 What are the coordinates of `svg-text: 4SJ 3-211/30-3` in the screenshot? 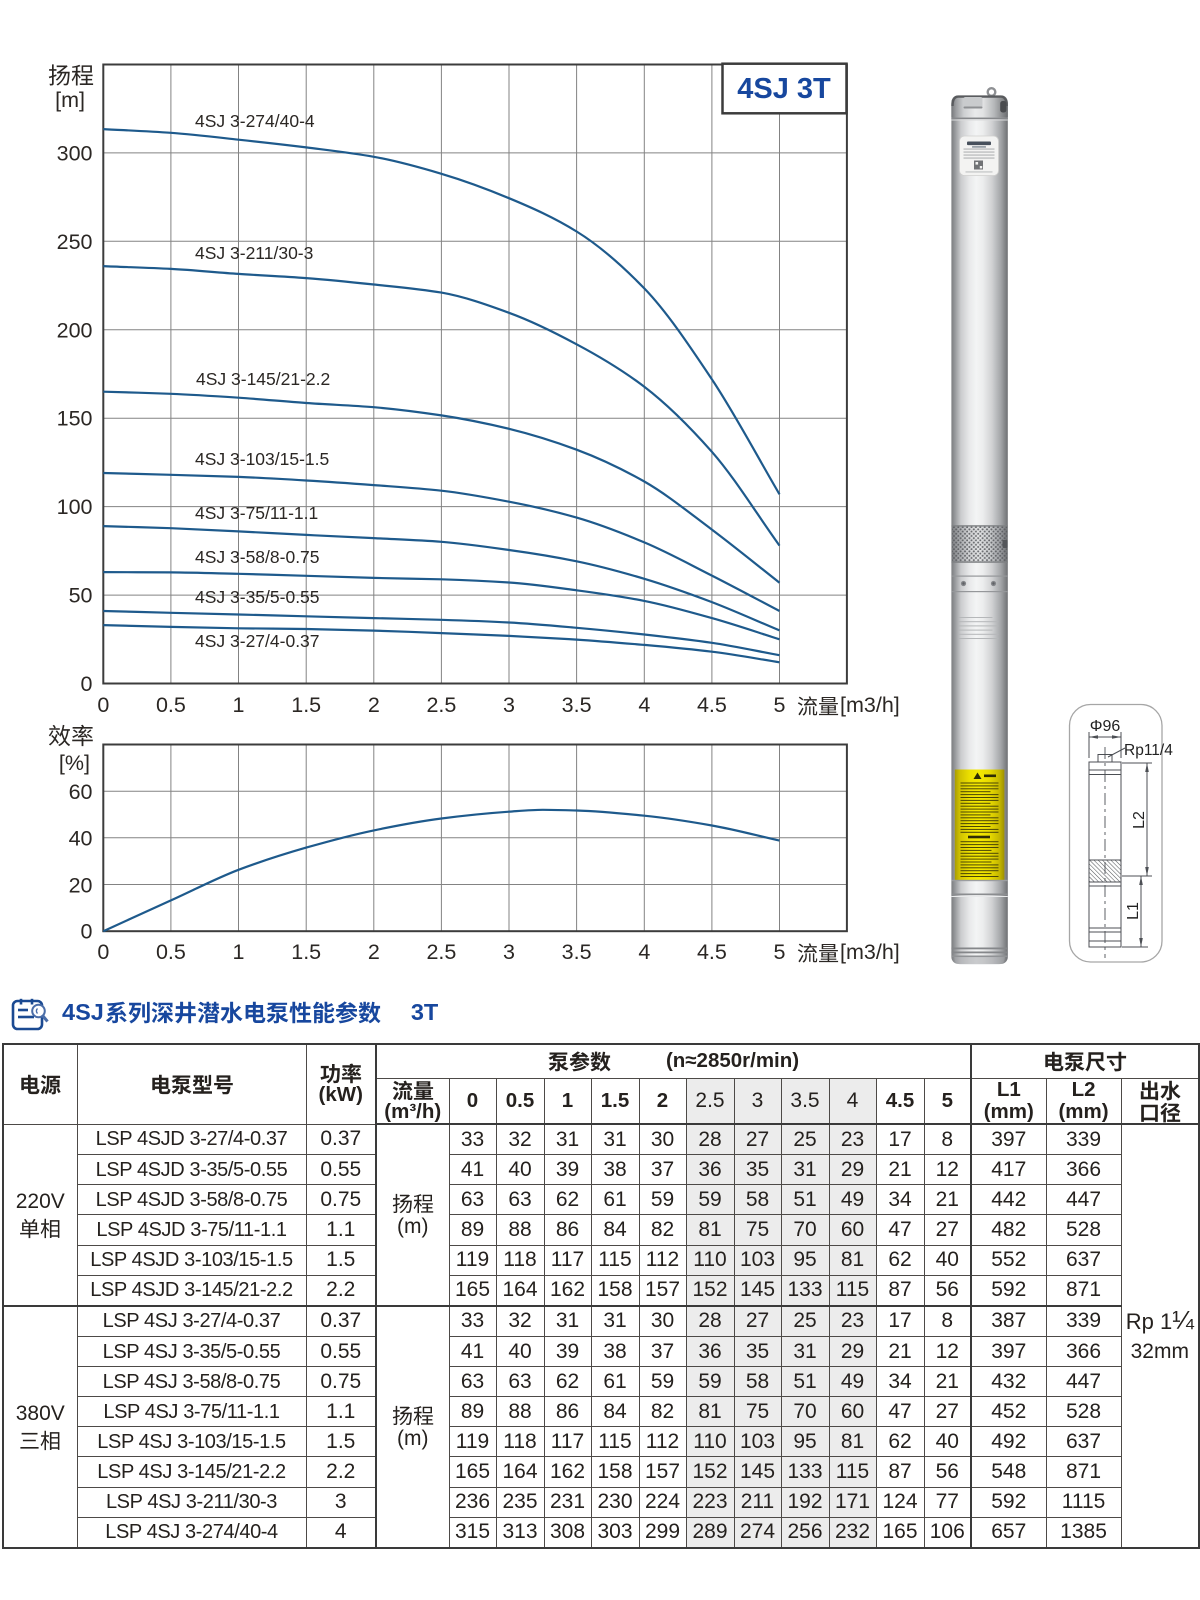 It's located at (254, 253).